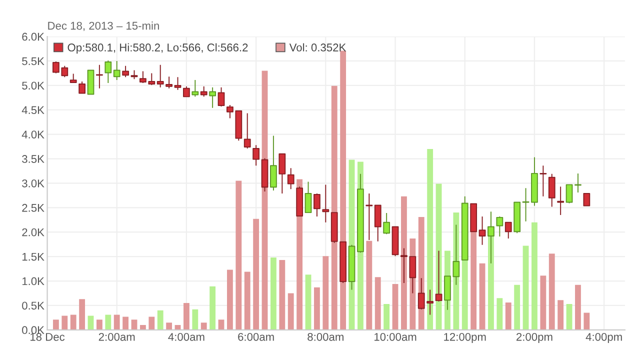 The image size is (630, 348). I want to click on y-tick-label: 0.5K, so click(33, 306).